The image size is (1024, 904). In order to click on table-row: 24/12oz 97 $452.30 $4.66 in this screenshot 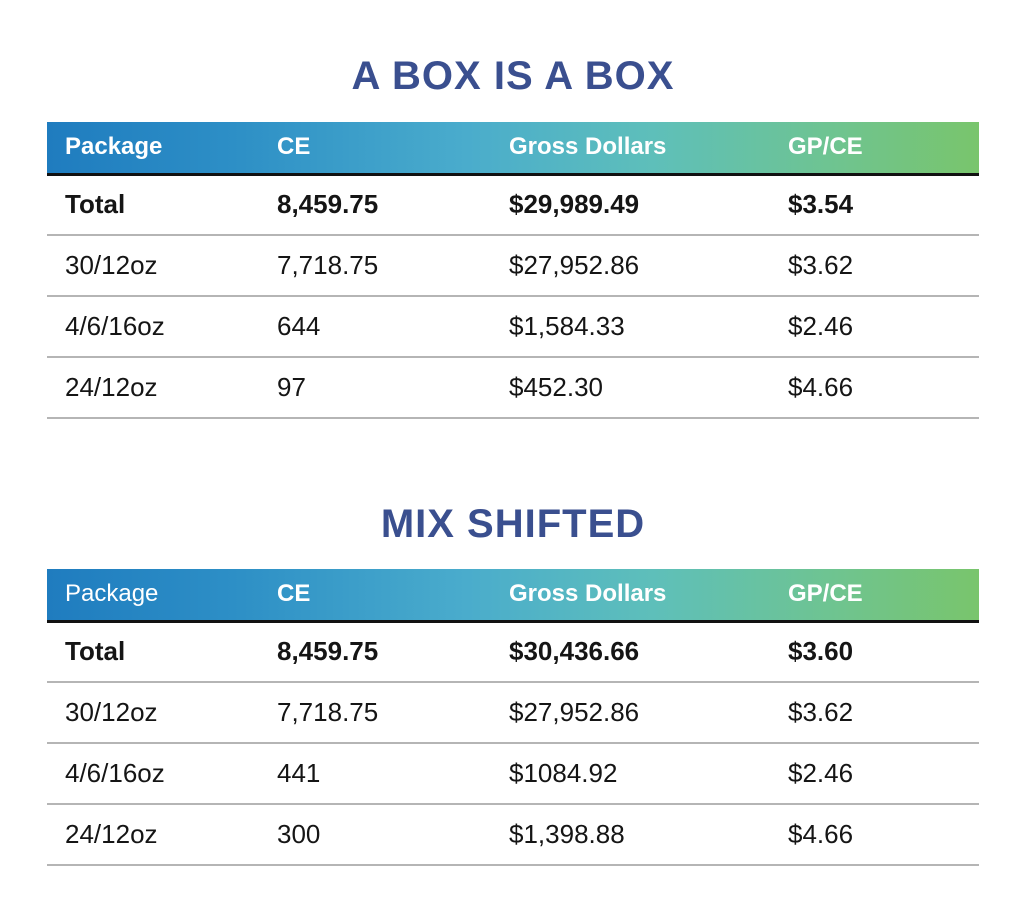, I will do `click(513, 388)`.